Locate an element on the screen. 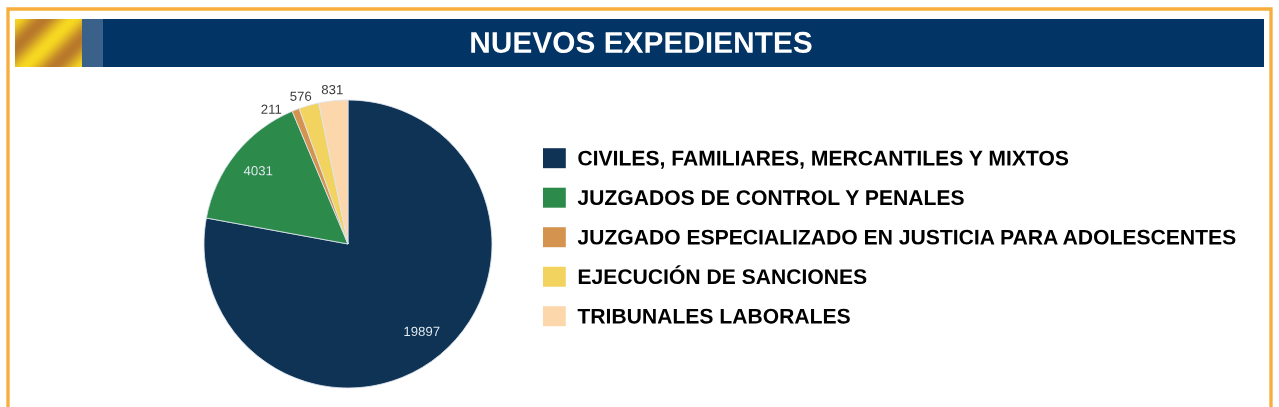  data-label: 4031 is located at coordinates (258, 171).